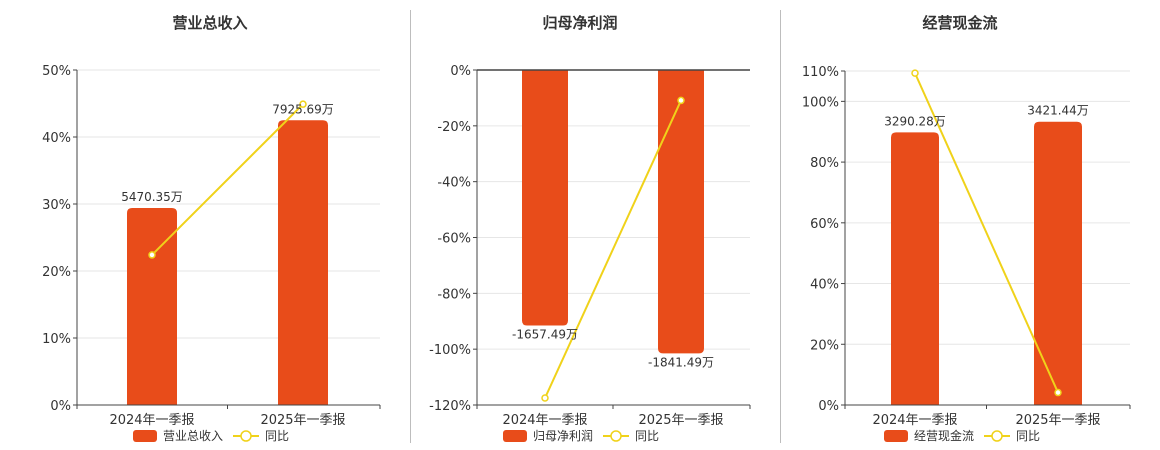 This screenshot has width=1160, height=450. What do you see at coordinates (56, 205) in the screenshot?
I see `y-tick-label: 30%` at bounding box center [56, 205].